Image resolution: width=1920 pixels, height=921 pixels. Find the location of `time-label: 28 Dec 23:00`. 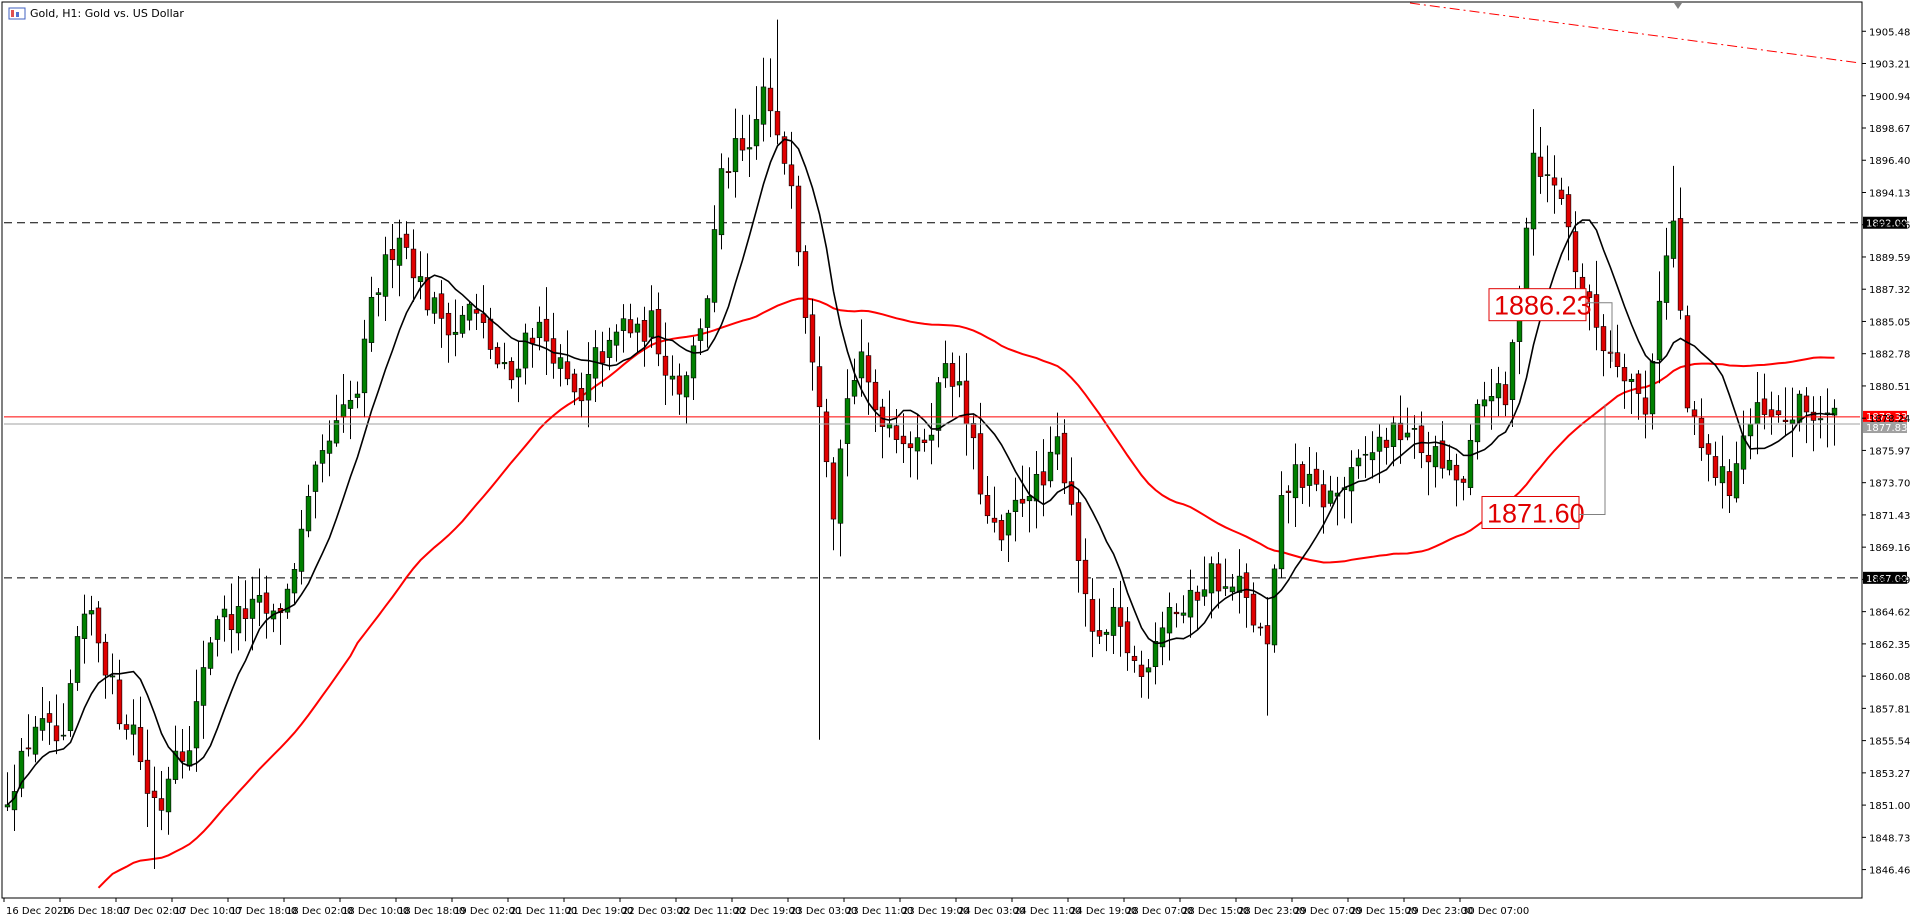

time-label: 28 Dec 23:00 is located at coordinates (1271, 911).